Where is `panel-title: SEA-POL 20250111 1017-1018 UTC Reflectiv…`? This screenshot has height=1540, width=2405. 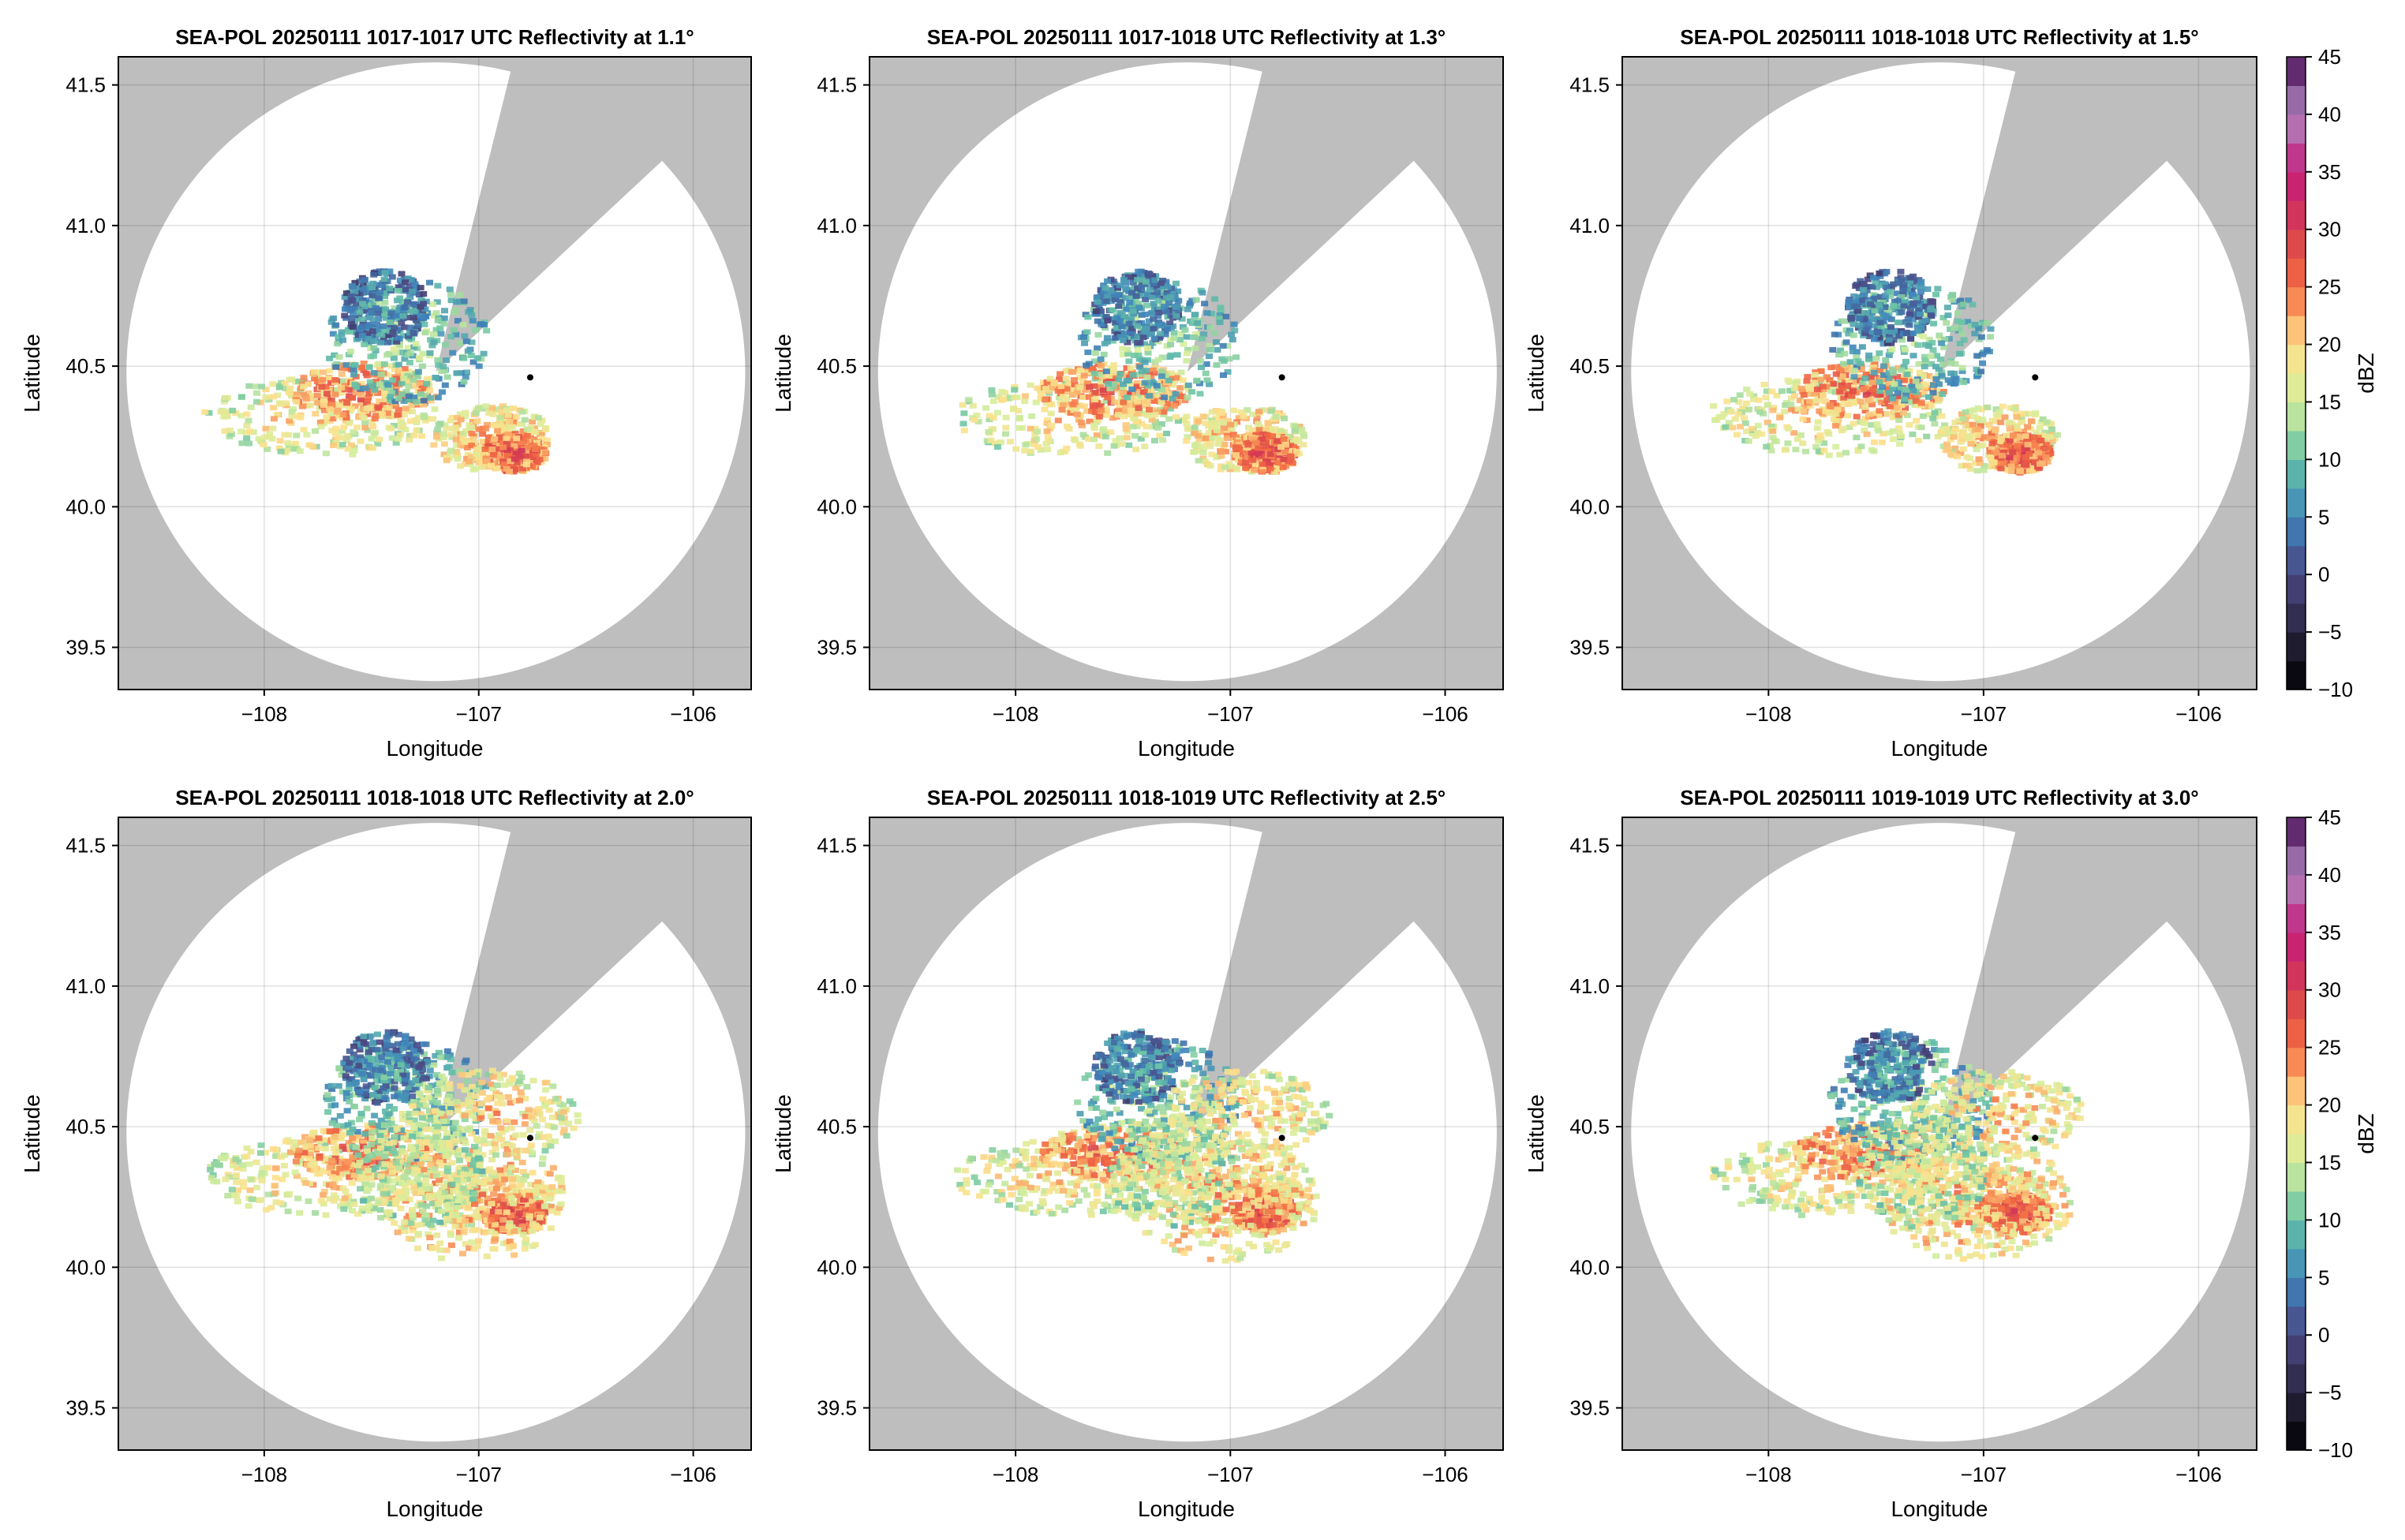
panel-title: SEA-POL 20250111 1017-1018 UTC Reflectiv… is located at coordinates (1187, 37).